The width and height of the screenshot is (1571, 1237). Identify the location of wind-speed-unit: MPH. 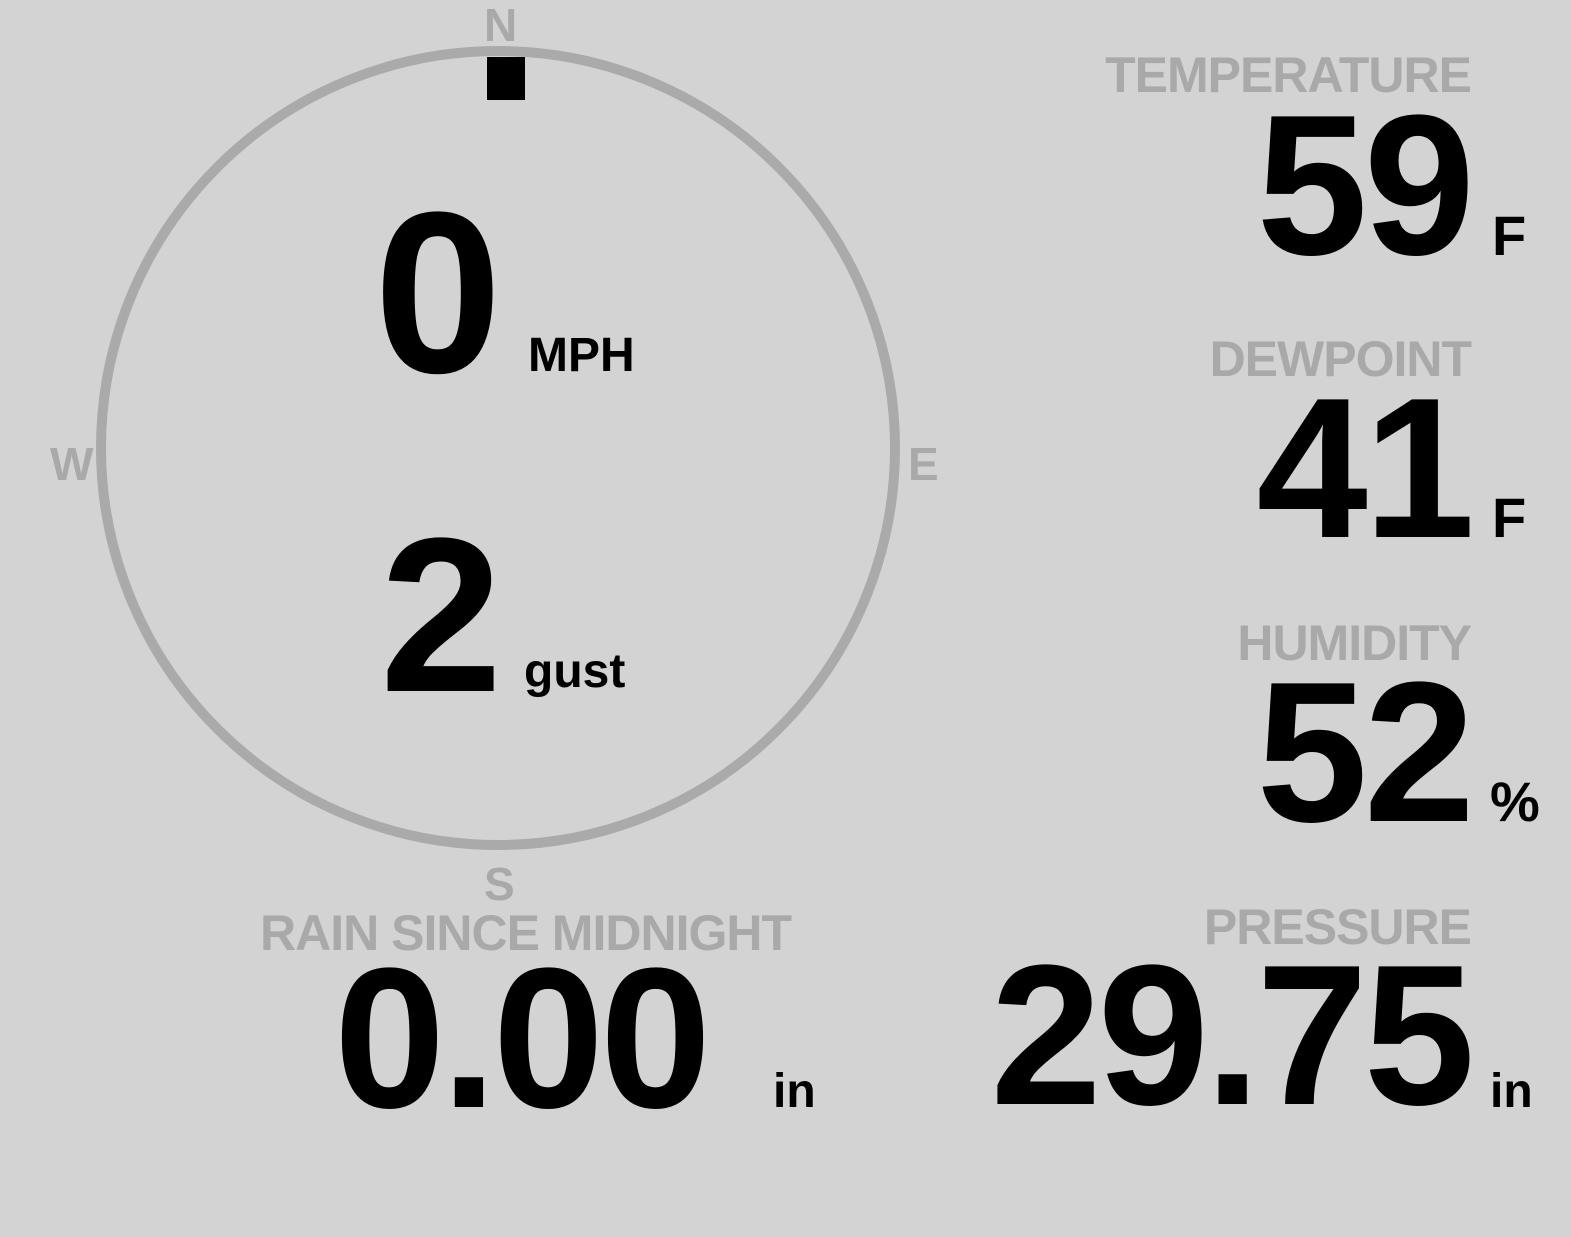
(581, 355).